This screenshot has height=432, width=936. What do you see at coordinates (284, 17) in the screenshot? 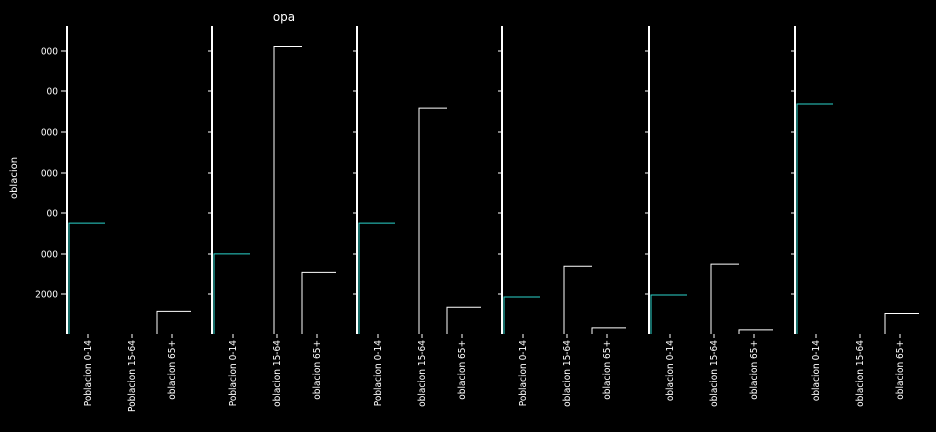
I see `chart-title: opa` at bounding box center [284, 17].